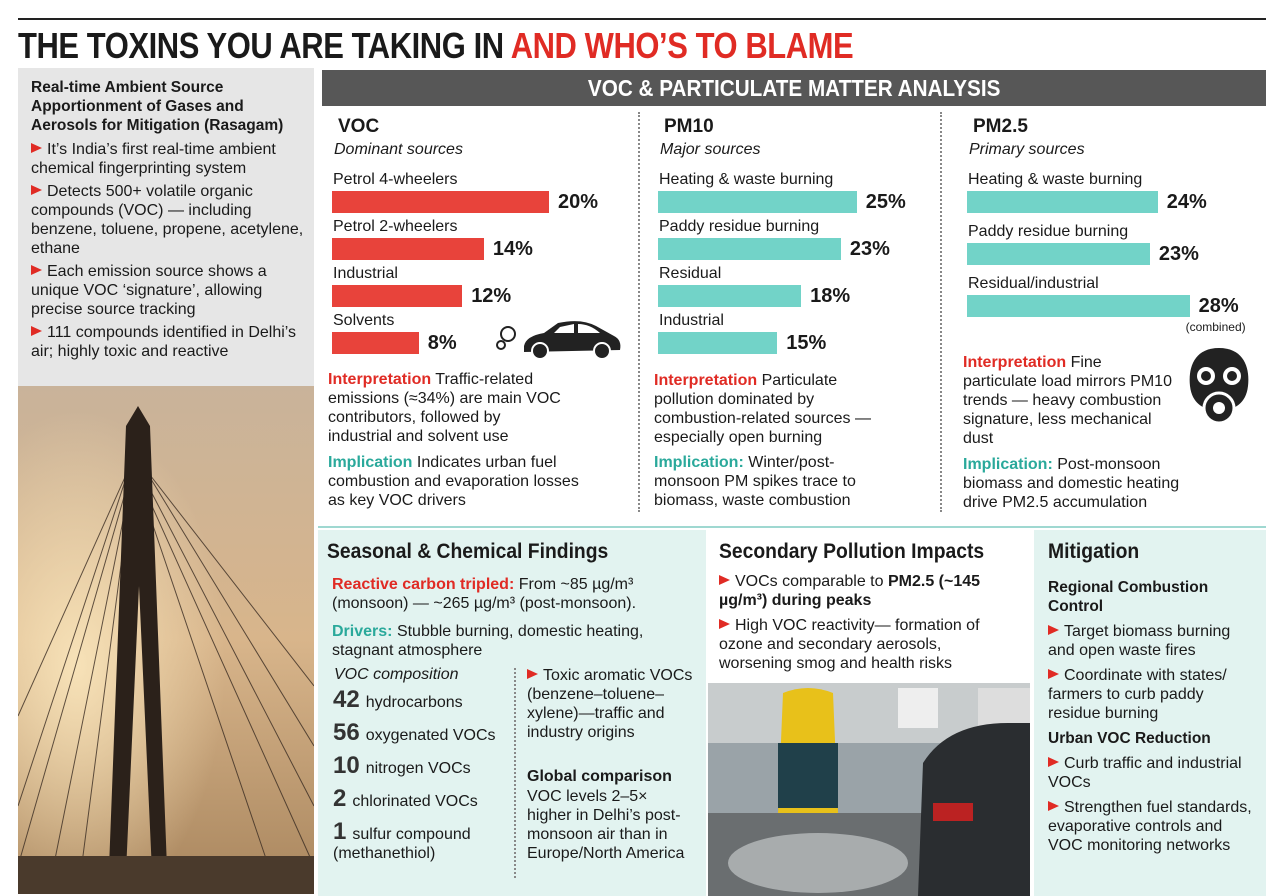  I want to click on value-label: 15%, so click(806, 343).